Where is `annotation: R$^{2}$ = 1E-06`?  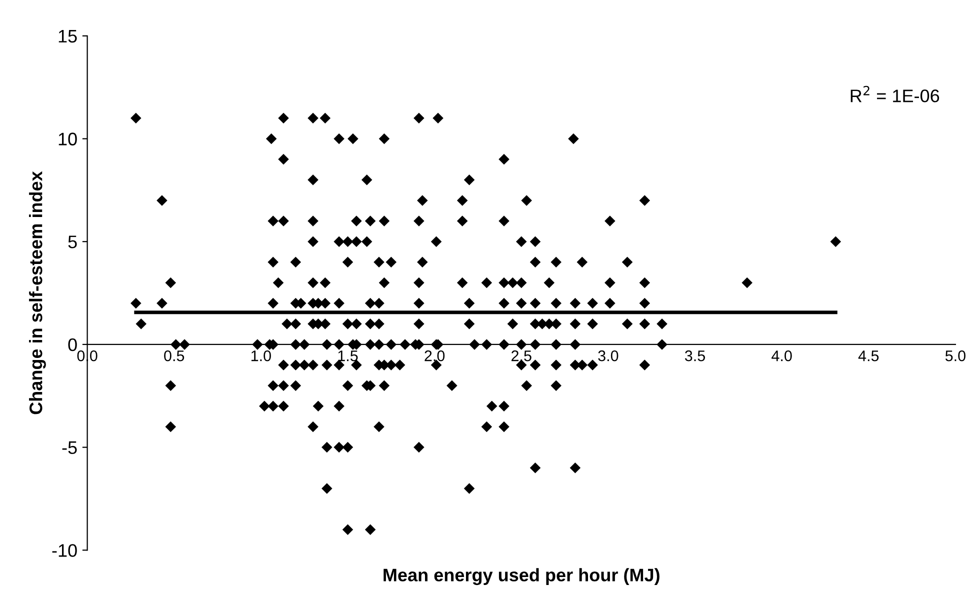 annotation: R$^{2}$ = 1E-06 is located at coordinates (895, 94).